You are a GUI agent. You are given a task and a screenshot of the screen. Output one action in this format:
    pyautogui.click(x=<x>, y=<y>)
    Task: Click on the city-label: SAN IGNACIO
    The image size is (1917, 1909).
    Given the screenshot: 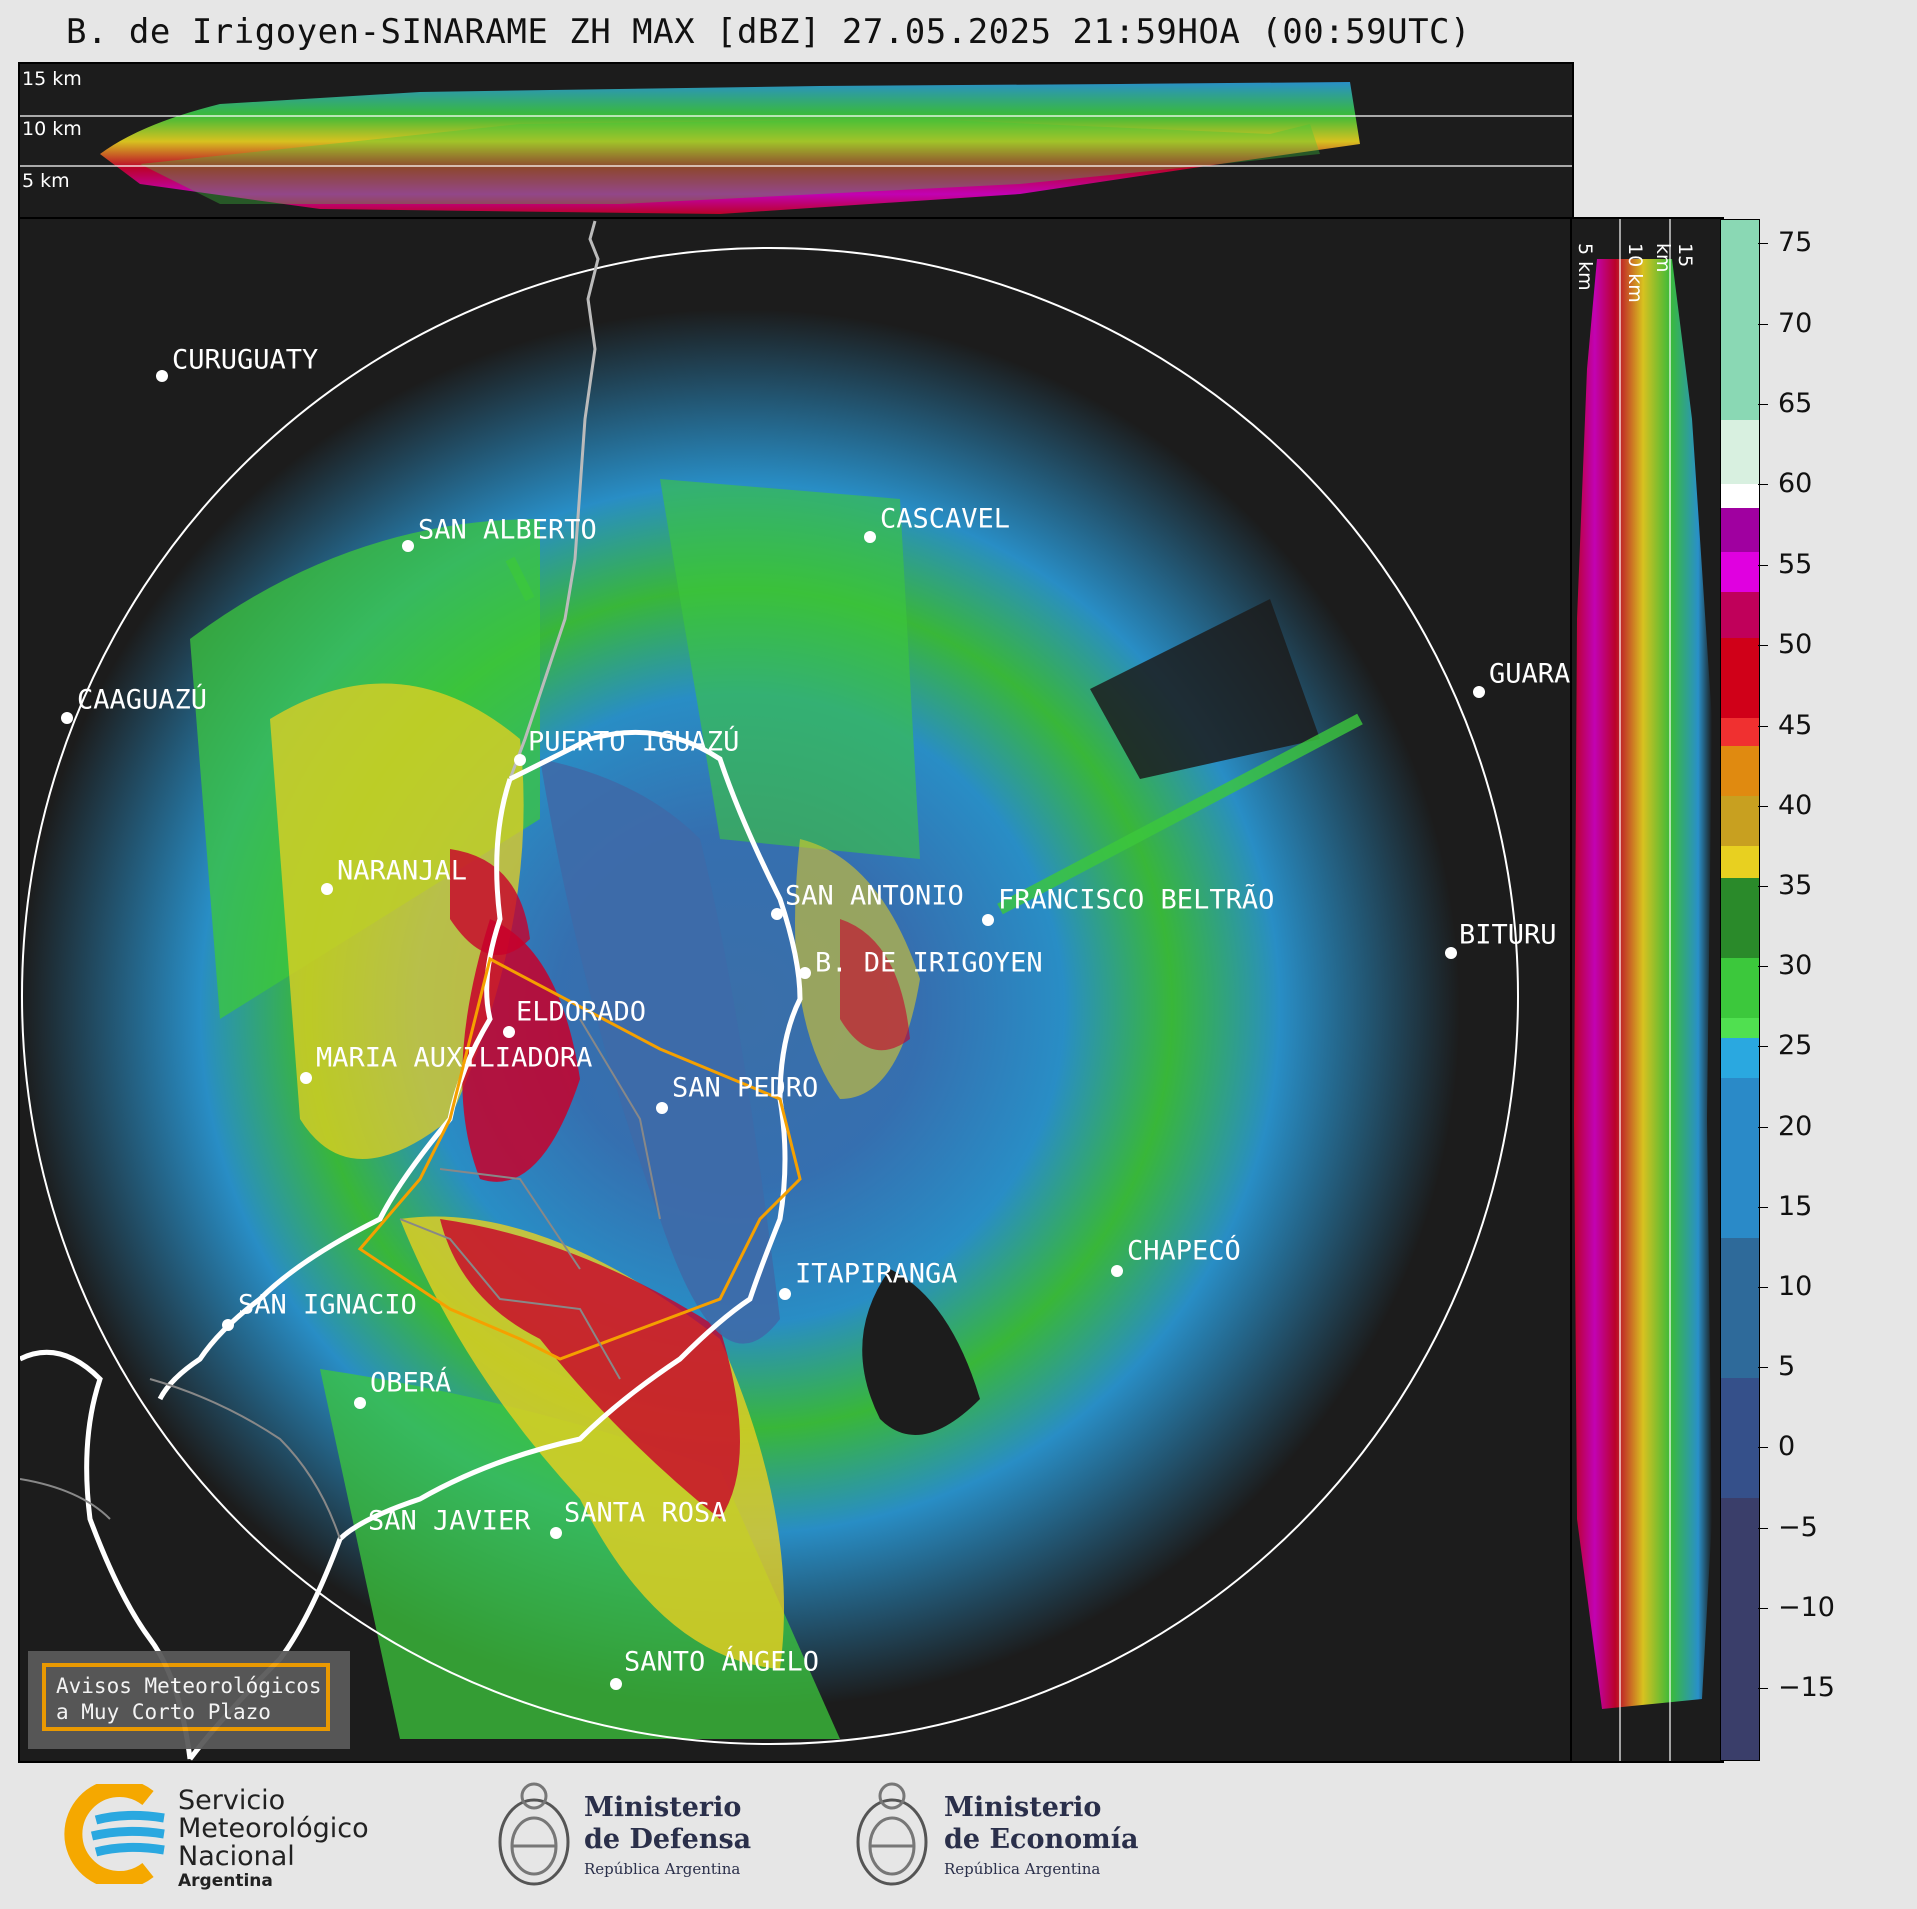 What is the action you would take?
    pyautogui.click(x=327, y=1305)
    